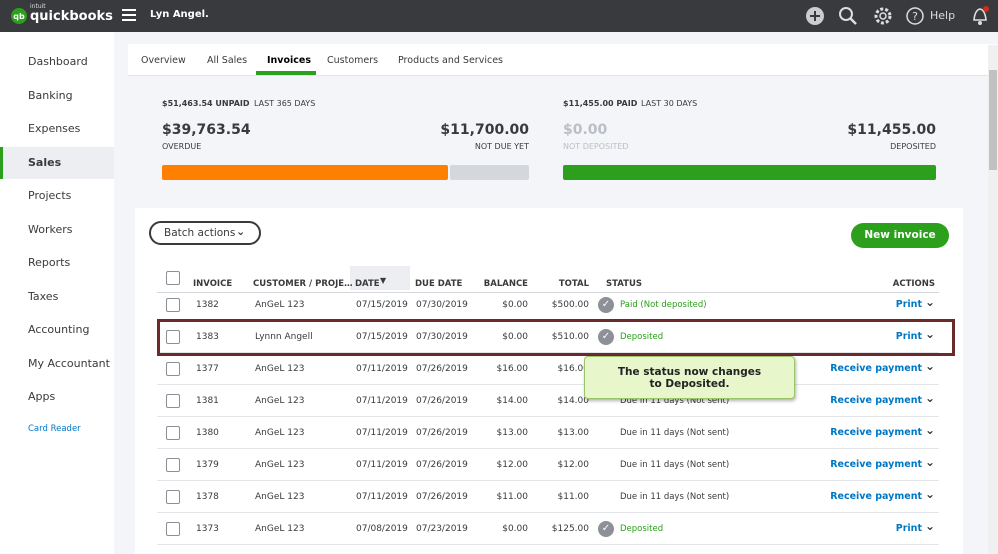 This screenshot has width=998, height=554. Describe the element at coordinates (173, 278) in the screenshot. I see `header-checkbox` at that location.